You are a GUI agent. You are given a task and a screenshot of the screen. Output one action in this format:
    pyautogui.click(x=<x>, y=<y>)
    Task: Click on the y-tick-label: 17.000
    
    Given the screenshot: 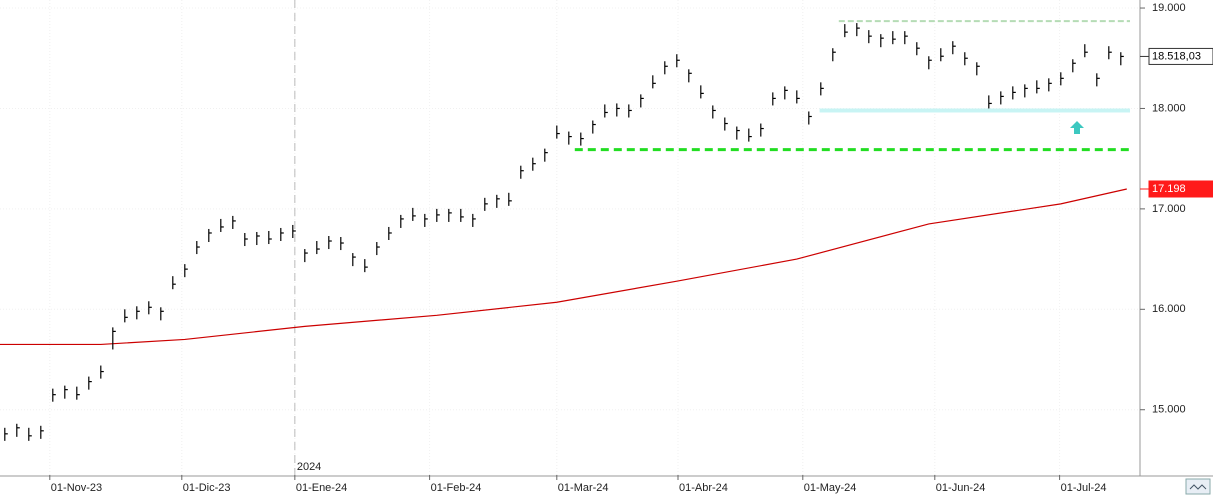 What is the action you would take?
    pyautogui.click(x=1169, y=209)
    